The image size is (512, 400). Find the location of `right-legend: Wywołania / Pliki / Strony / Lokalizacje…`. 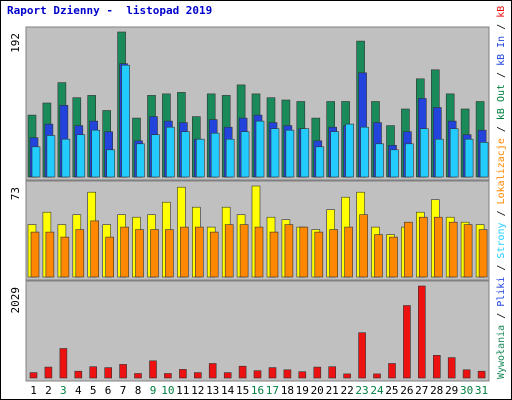

right-legend: Wywołania / Pliki / Strony / Lokalizacje… is located at coordinates (501, 190).